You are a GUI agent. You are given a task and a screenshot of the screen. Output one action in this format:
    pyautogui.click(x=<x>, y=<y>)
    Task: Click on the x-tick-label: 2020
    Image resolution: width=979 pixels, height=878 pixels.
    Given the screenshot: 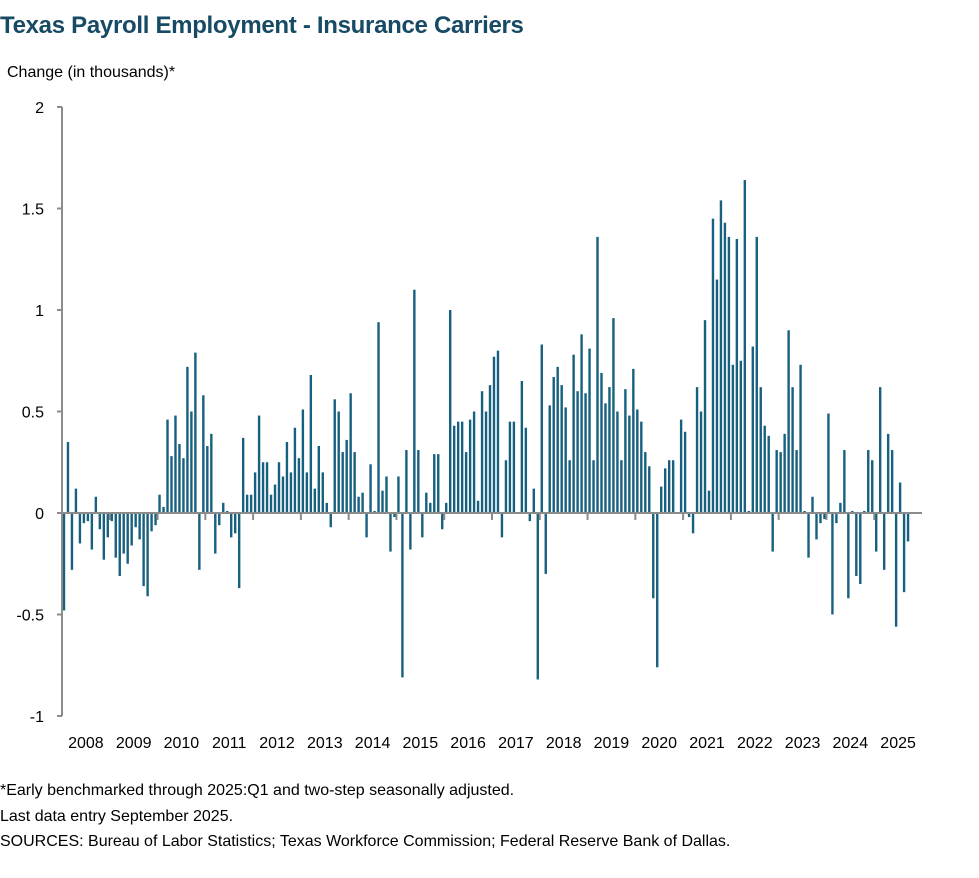 What is the action you would take?
    pyautogui.click(x=659, y=743)
    